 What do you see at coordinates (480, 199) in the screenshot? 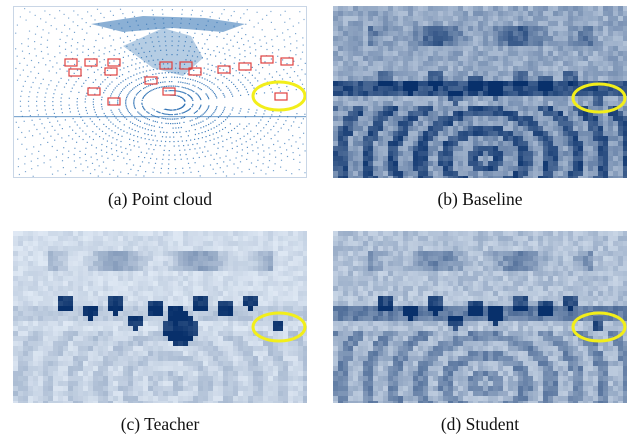
I see `caption-baseline: (b) Baseline` at bounding box center [480, 199].